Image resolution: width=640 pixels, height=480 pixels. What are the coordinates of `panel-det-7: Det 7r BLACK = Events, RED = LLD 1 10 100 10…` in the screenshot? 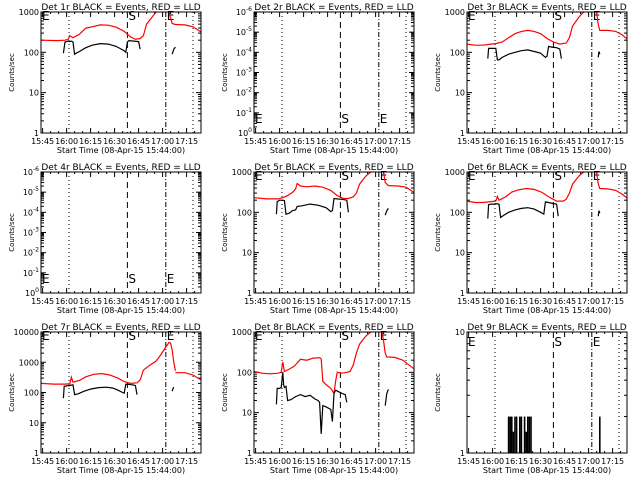 It's located at (105, 399).